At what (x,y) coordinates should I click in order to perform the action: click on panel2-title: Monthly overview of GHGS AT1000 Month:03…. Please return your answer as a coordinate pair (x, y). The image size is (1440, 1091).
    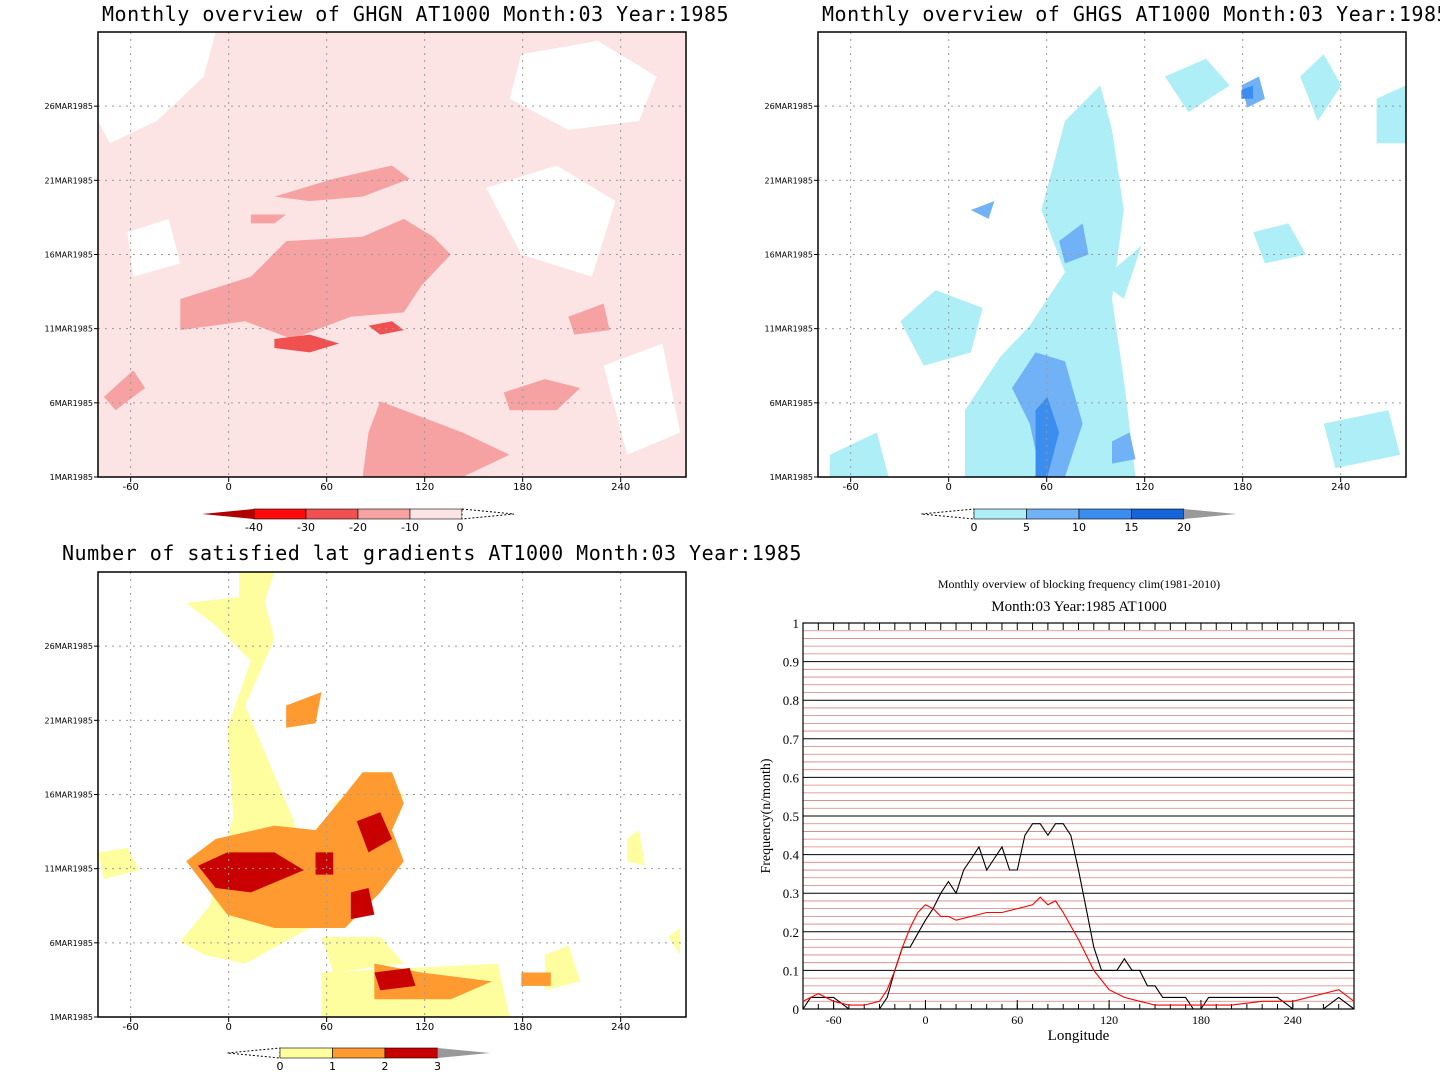
    Looking at the image, I should click on (1131, 14).